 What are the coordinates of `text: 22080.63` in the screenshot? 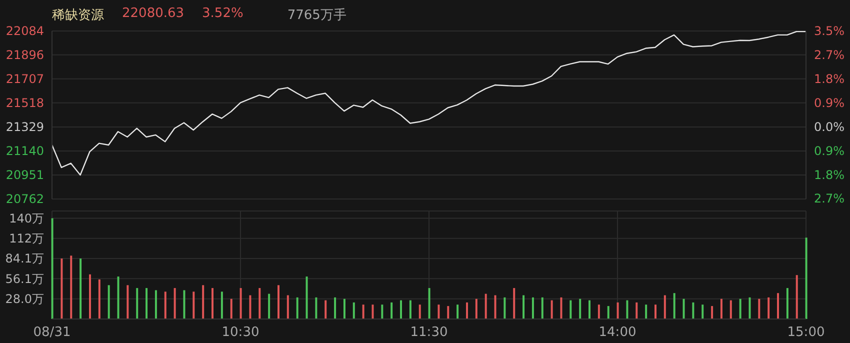 It's located at (153, 14).